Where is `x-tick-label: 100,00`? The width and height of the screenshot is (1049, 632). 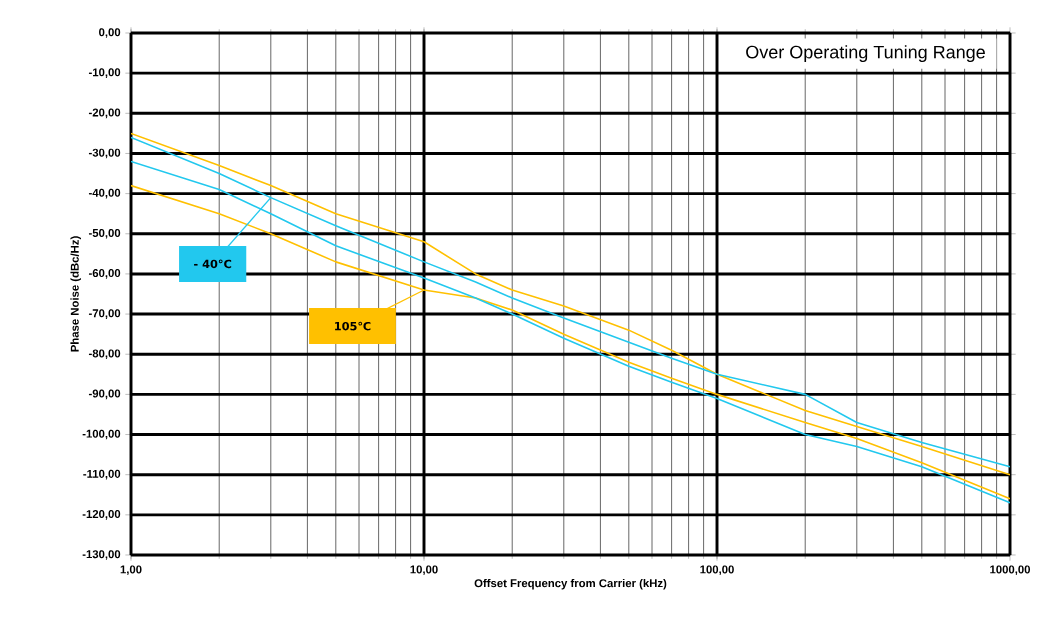 x-tick-label: 100,00 is located at coordinates (717, 570).